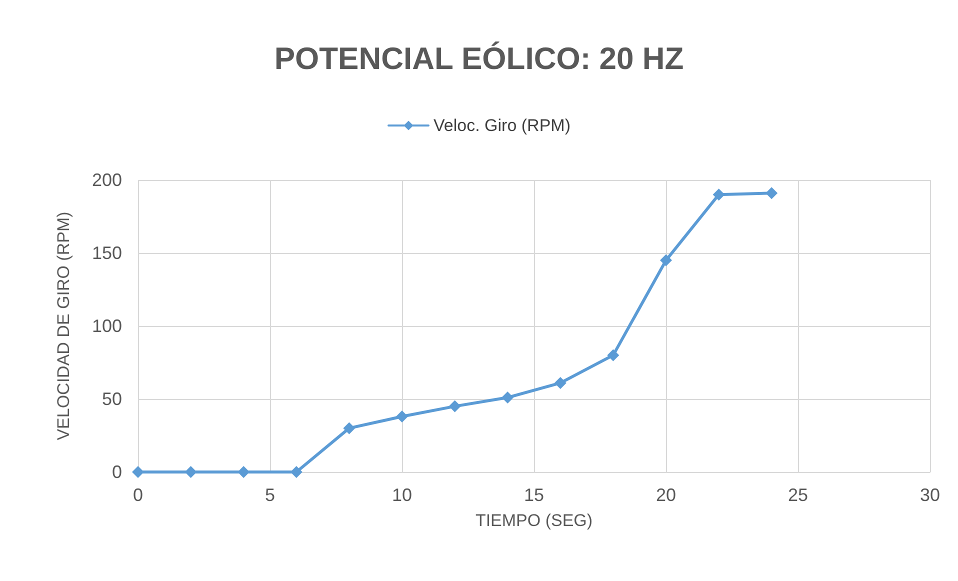 This screenshot has width=958, height=581. What do you see at coordinates (666, 495) in the screenshot?
I see `x-tick-label: 20` at bounding box center [666, 495].